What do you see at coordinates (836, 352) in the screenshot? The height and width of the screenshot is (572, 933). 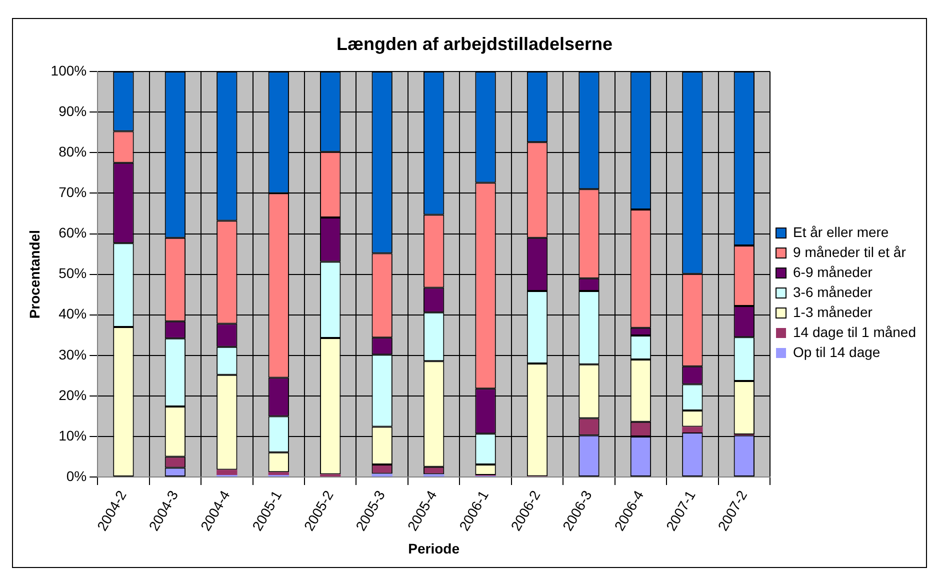 I see `legend-label: Op til 14 dage` at bounding box center [836, 352].